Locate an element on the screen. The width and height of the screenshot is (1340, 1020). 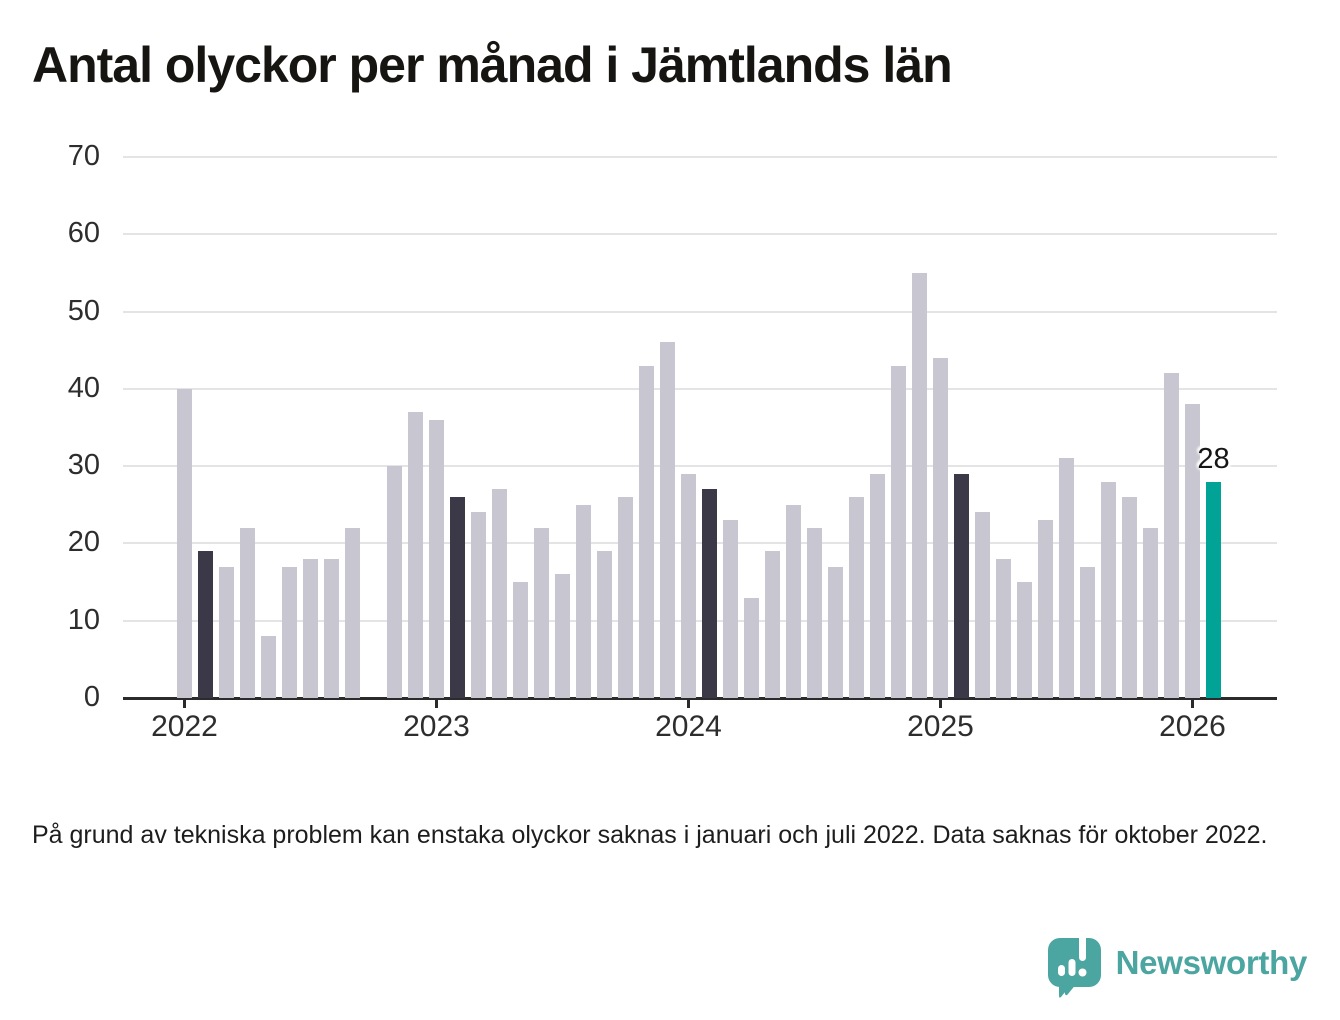
y-tick-label: 70 is located at coordinates (83, 155).